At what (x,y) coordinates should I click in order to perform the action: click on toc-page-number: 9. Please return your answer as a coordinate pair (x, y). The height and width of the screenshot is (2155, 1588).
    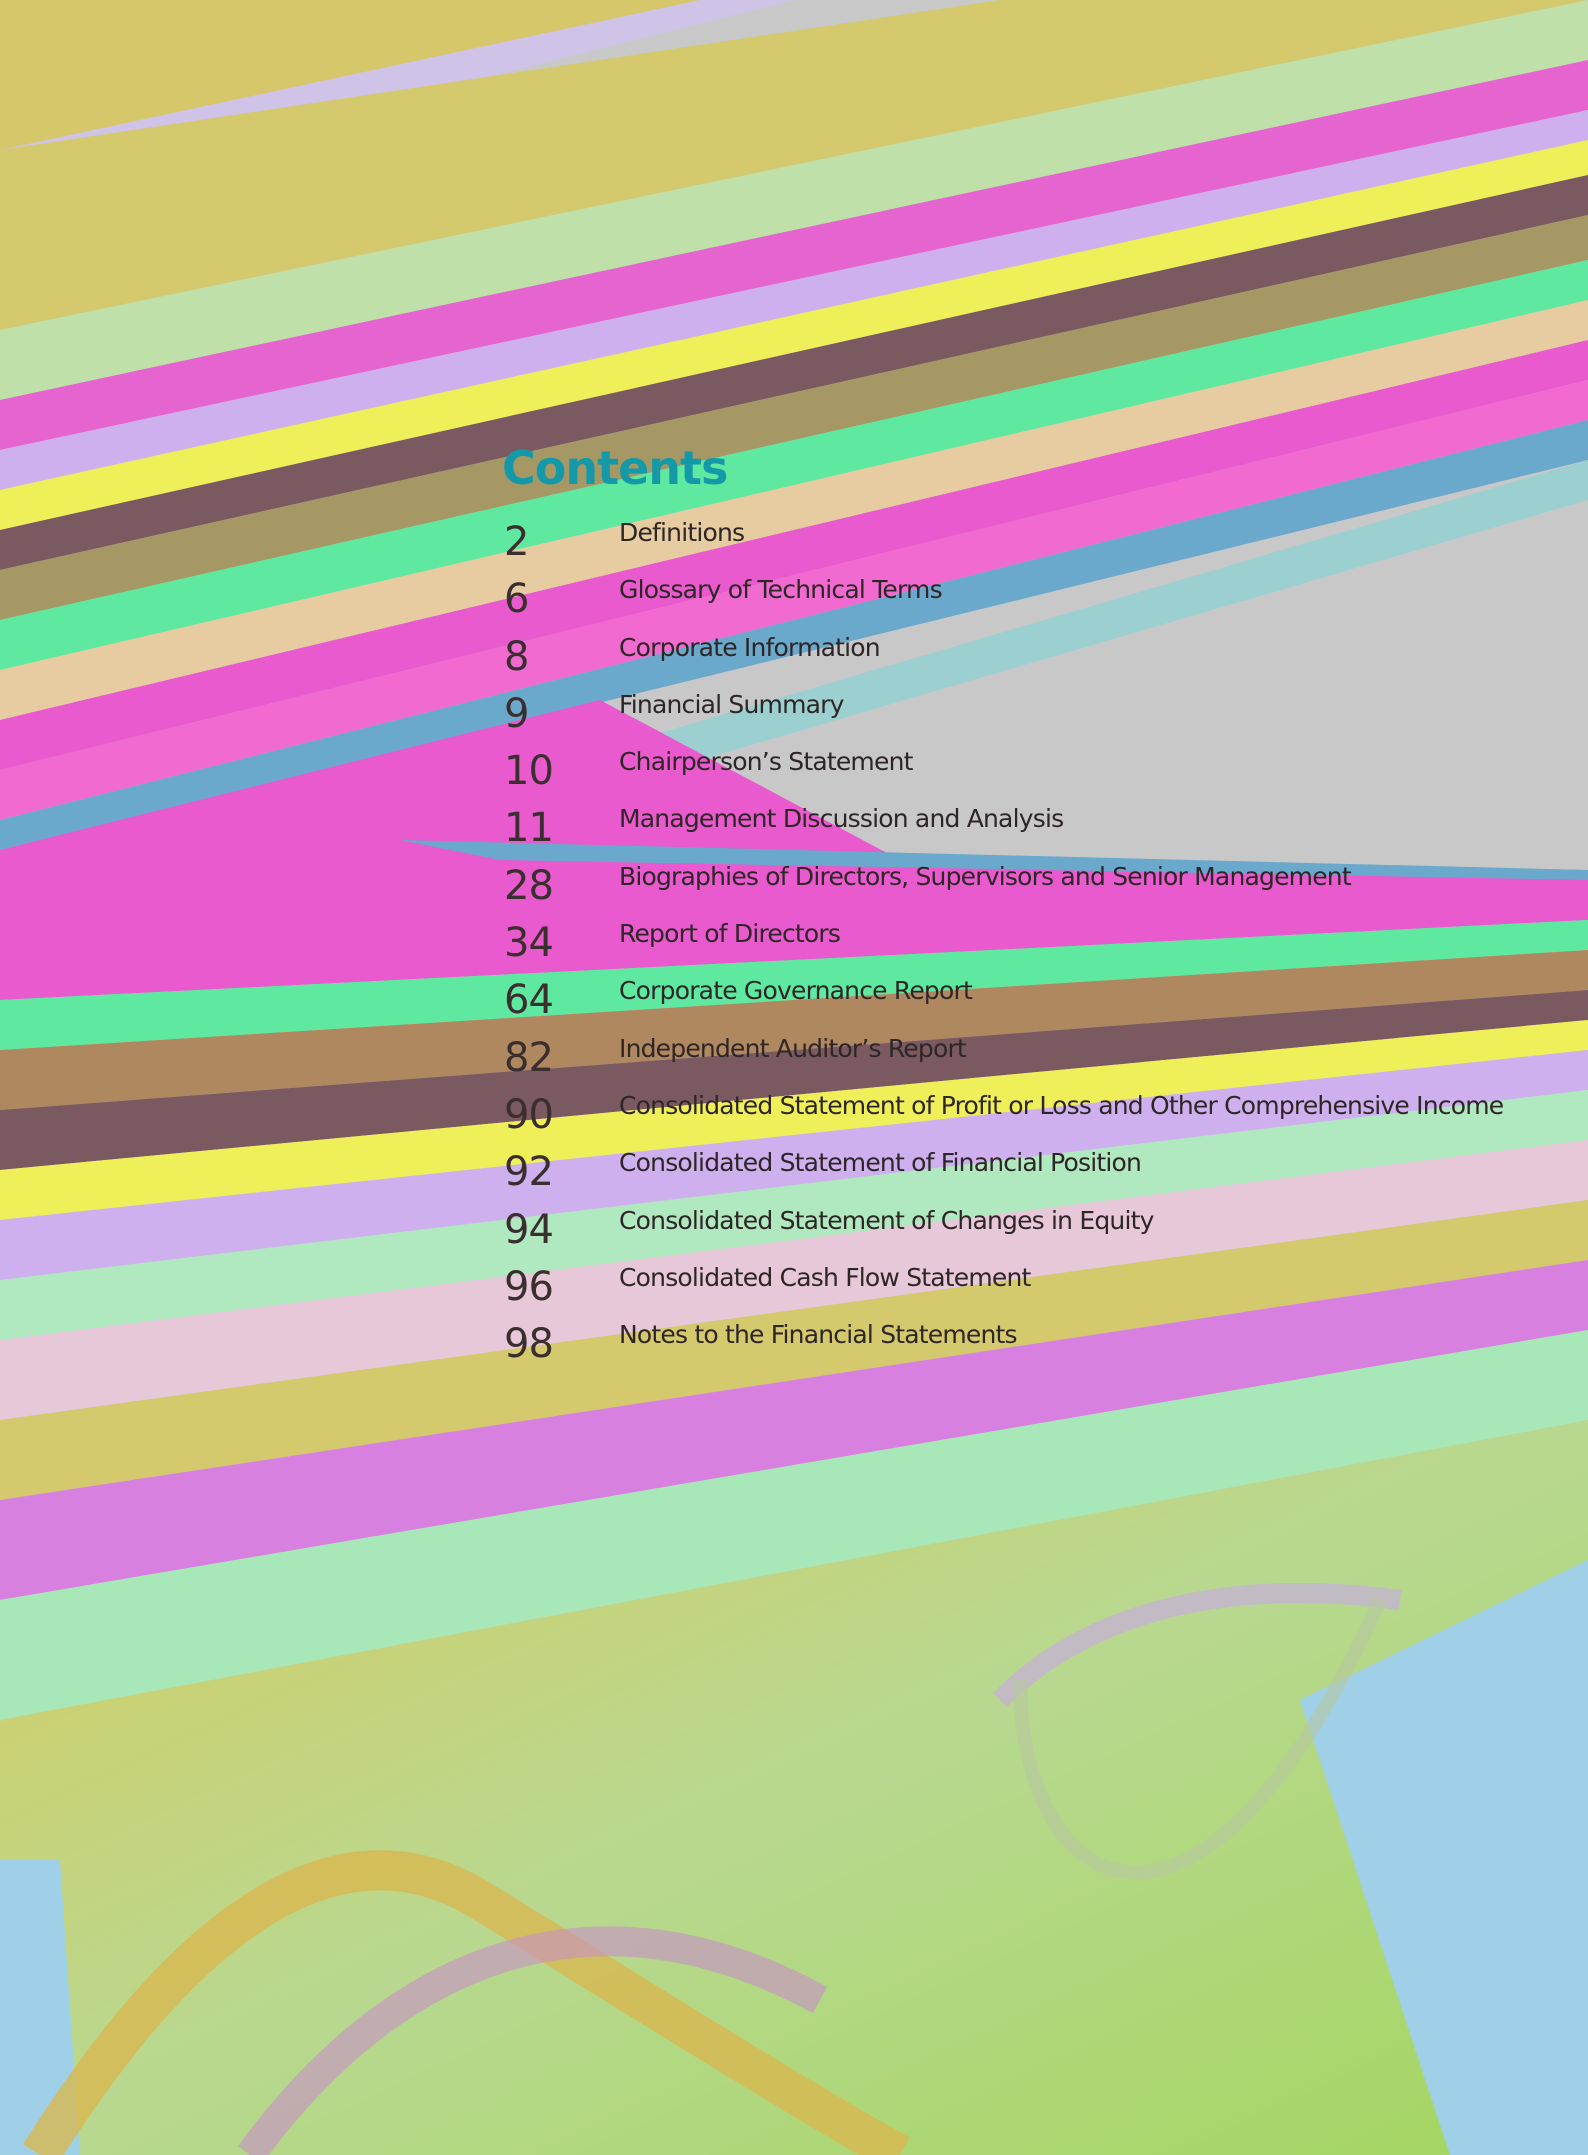
    Looking at the image, I should click on (516, 713).